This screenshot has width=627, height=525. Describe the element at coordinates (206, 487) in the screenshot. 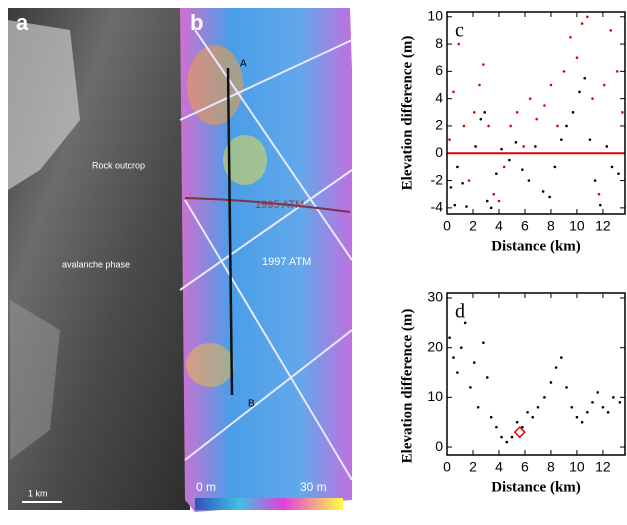

I see `colorbar-label: 0 m` at that location.